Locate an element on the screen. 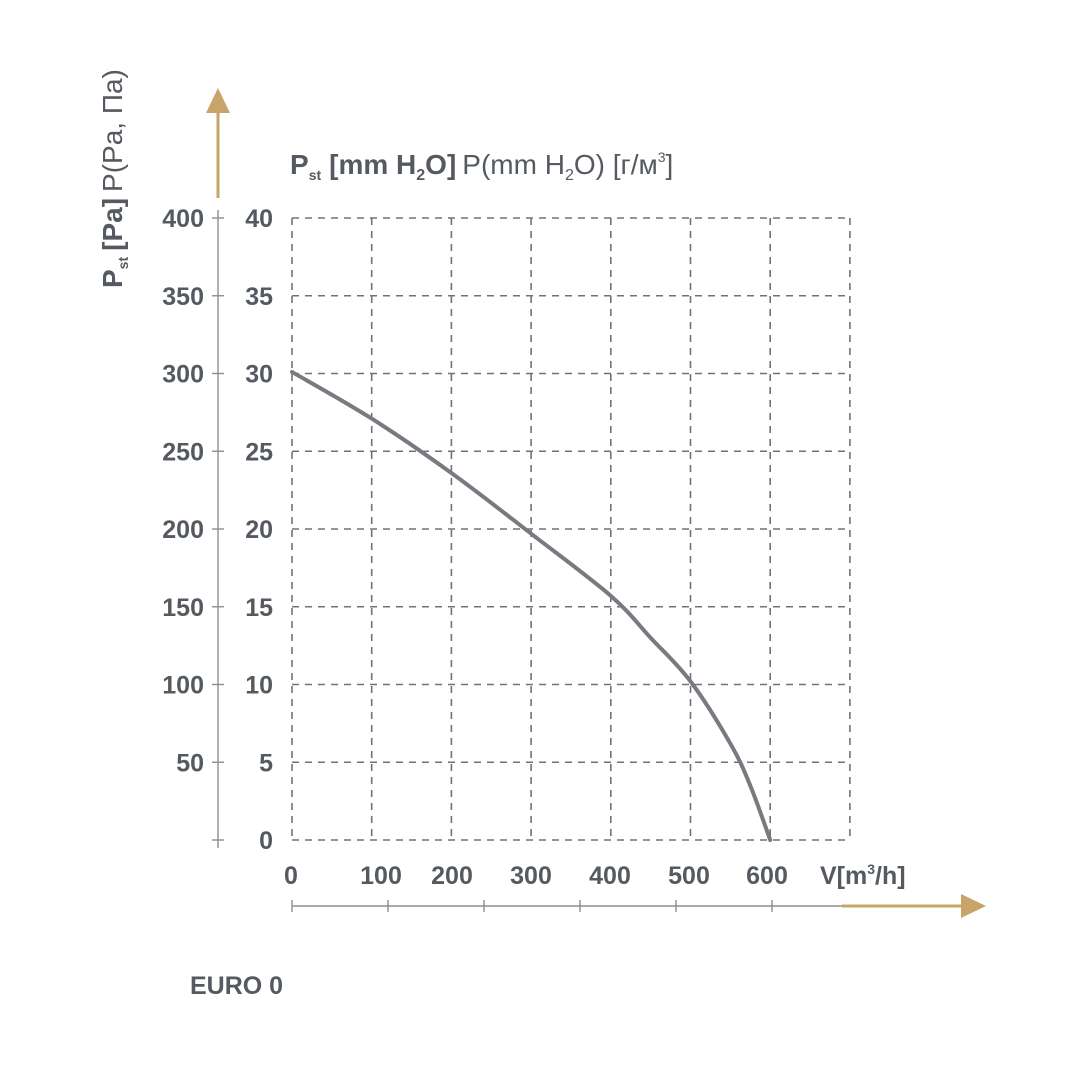  y-tick-label-pa: 350 is located at coordinates (183, 297).